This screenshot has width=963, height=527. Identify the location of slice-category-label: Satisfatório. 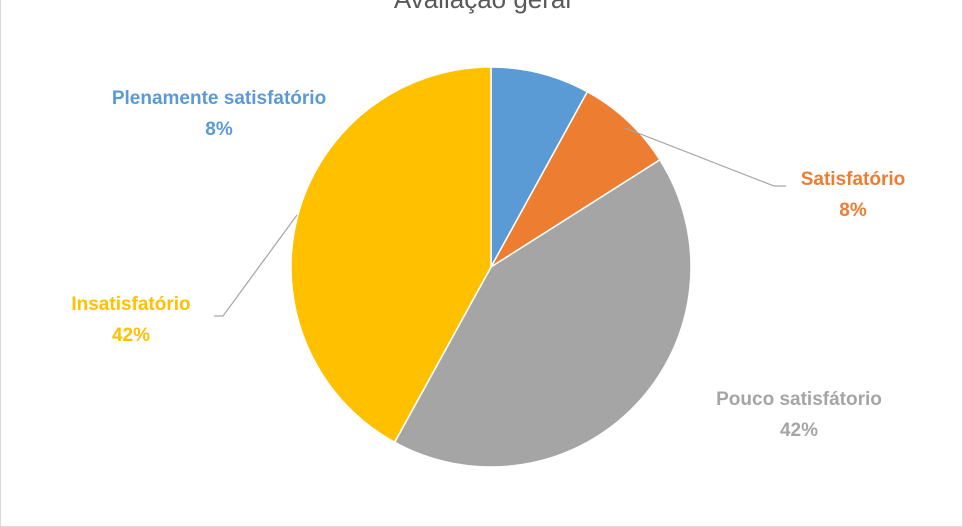
(853, 179).